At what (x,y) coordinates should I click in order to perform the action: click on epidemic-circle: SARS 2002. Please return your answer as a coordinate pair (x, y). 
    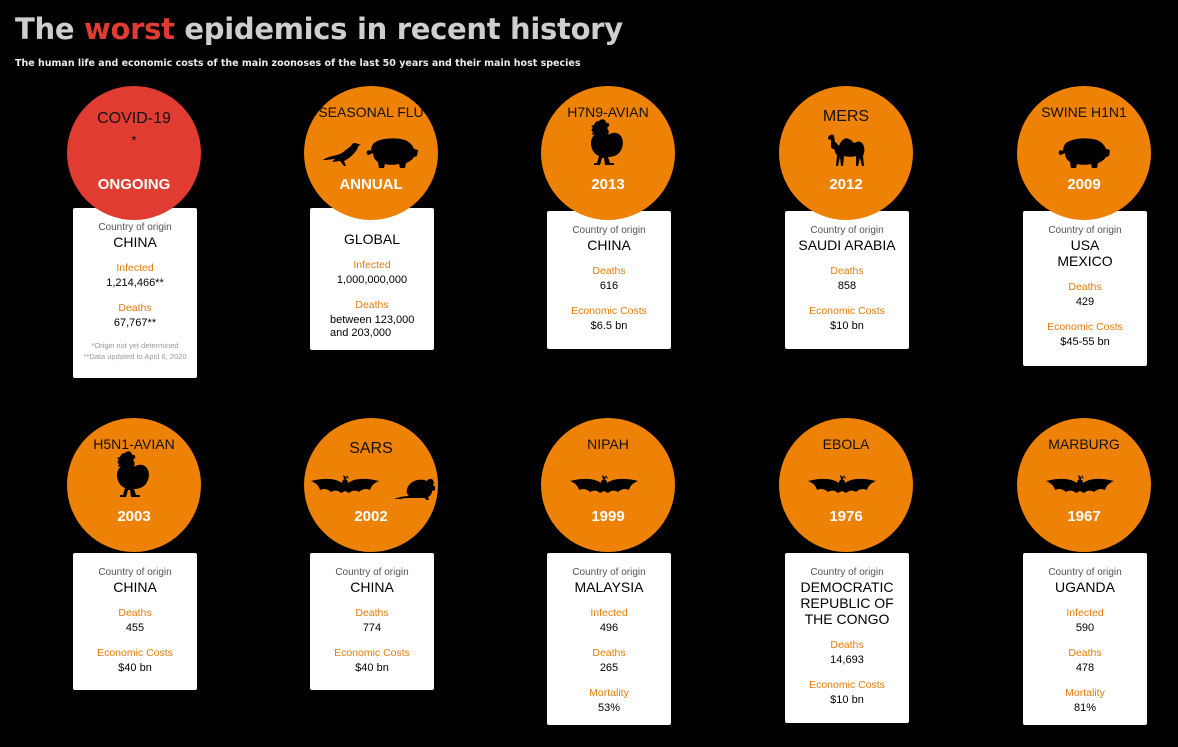
    Looking at the image, I should click on (371, 485).